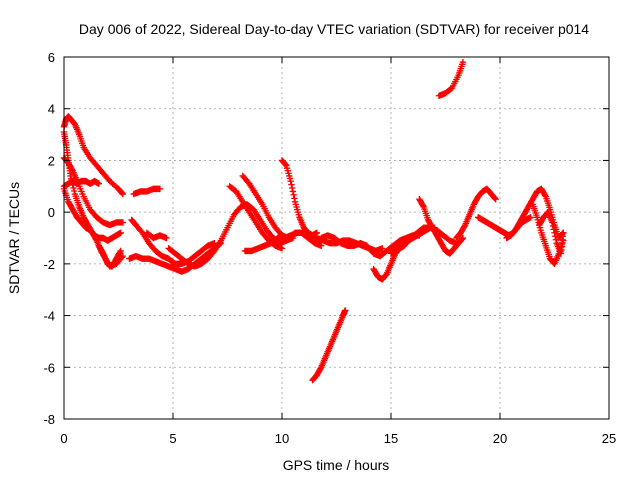 Image resolution: width=640 pixels, height=480 pixels. What do you see at coordinates (49, 238) in the screenshot?
I see `y-tick-labels: -8 -6 -4 -2 0 2 4 6` at bounding box center [49, 238].